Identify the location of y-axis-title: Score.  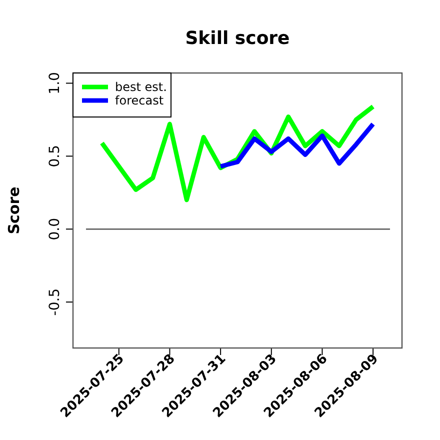
(14, 210).